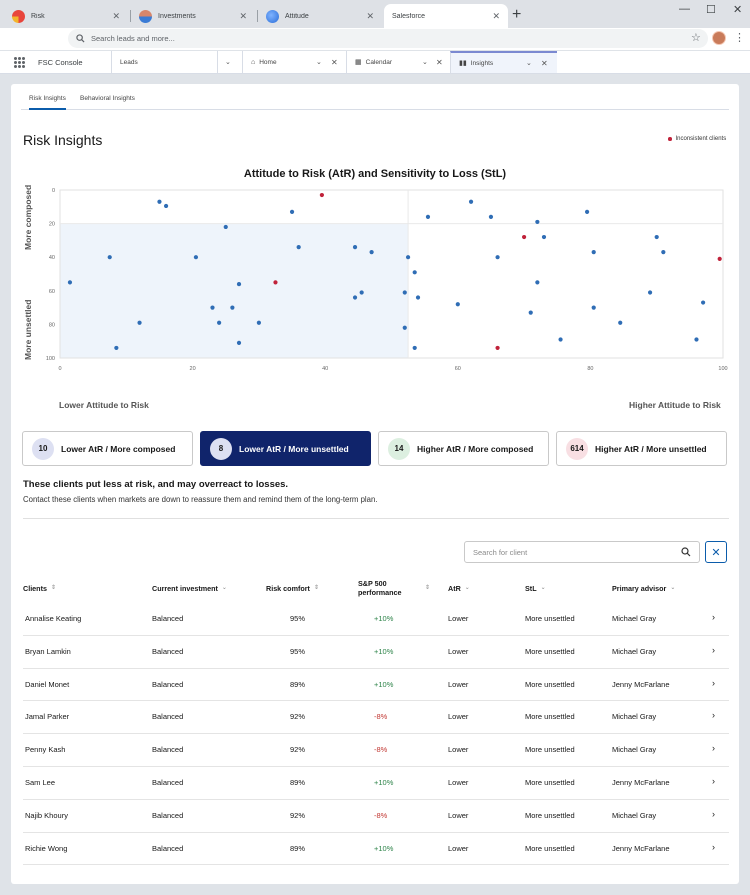 This screenshot has height=895, width=750. What do you see at coordinates (644, 588) in the screenshot?
I see `column-header-advisor: Primary advisor ⌄` at bounding box center [644, 588].